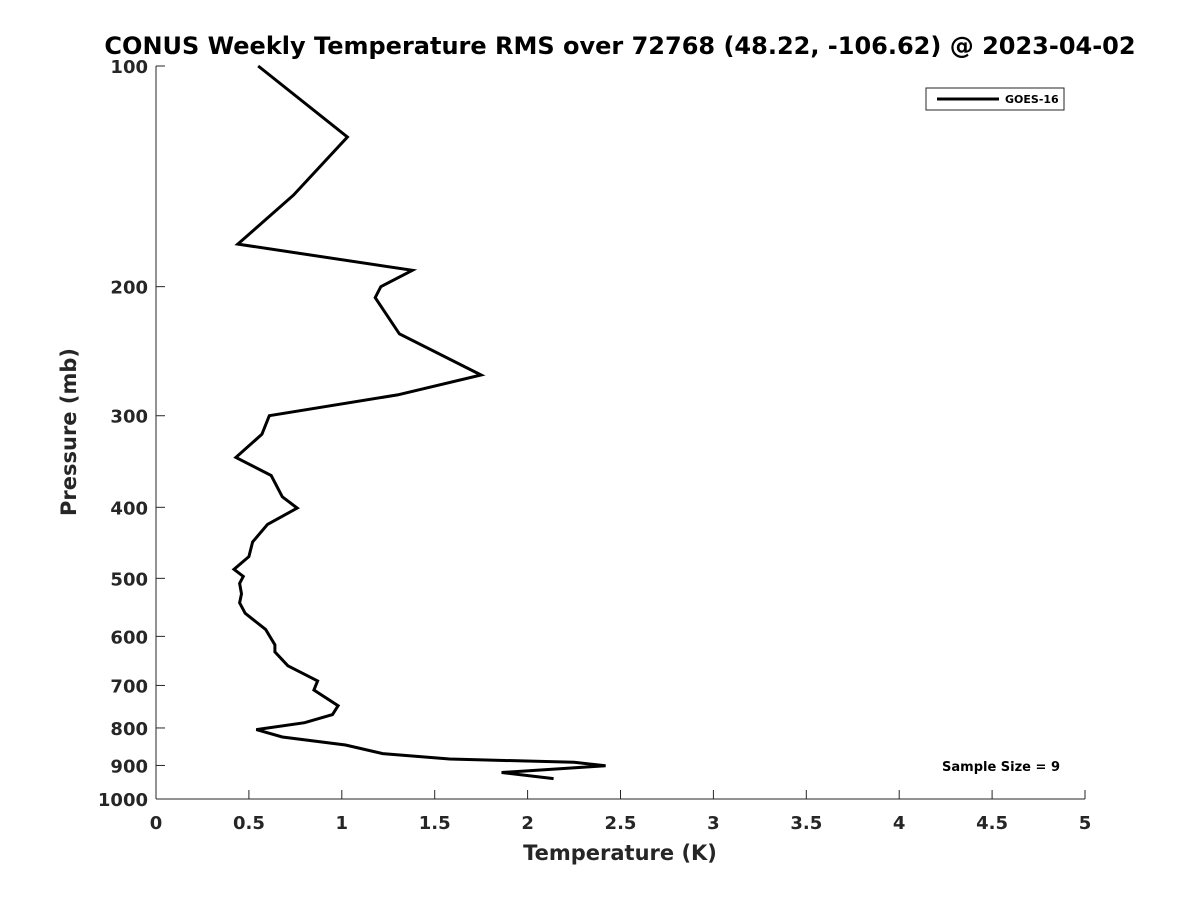  Describe the element at coordinates (129, 766) in the screenshot. I see `y-tick-label: 900` at that location.